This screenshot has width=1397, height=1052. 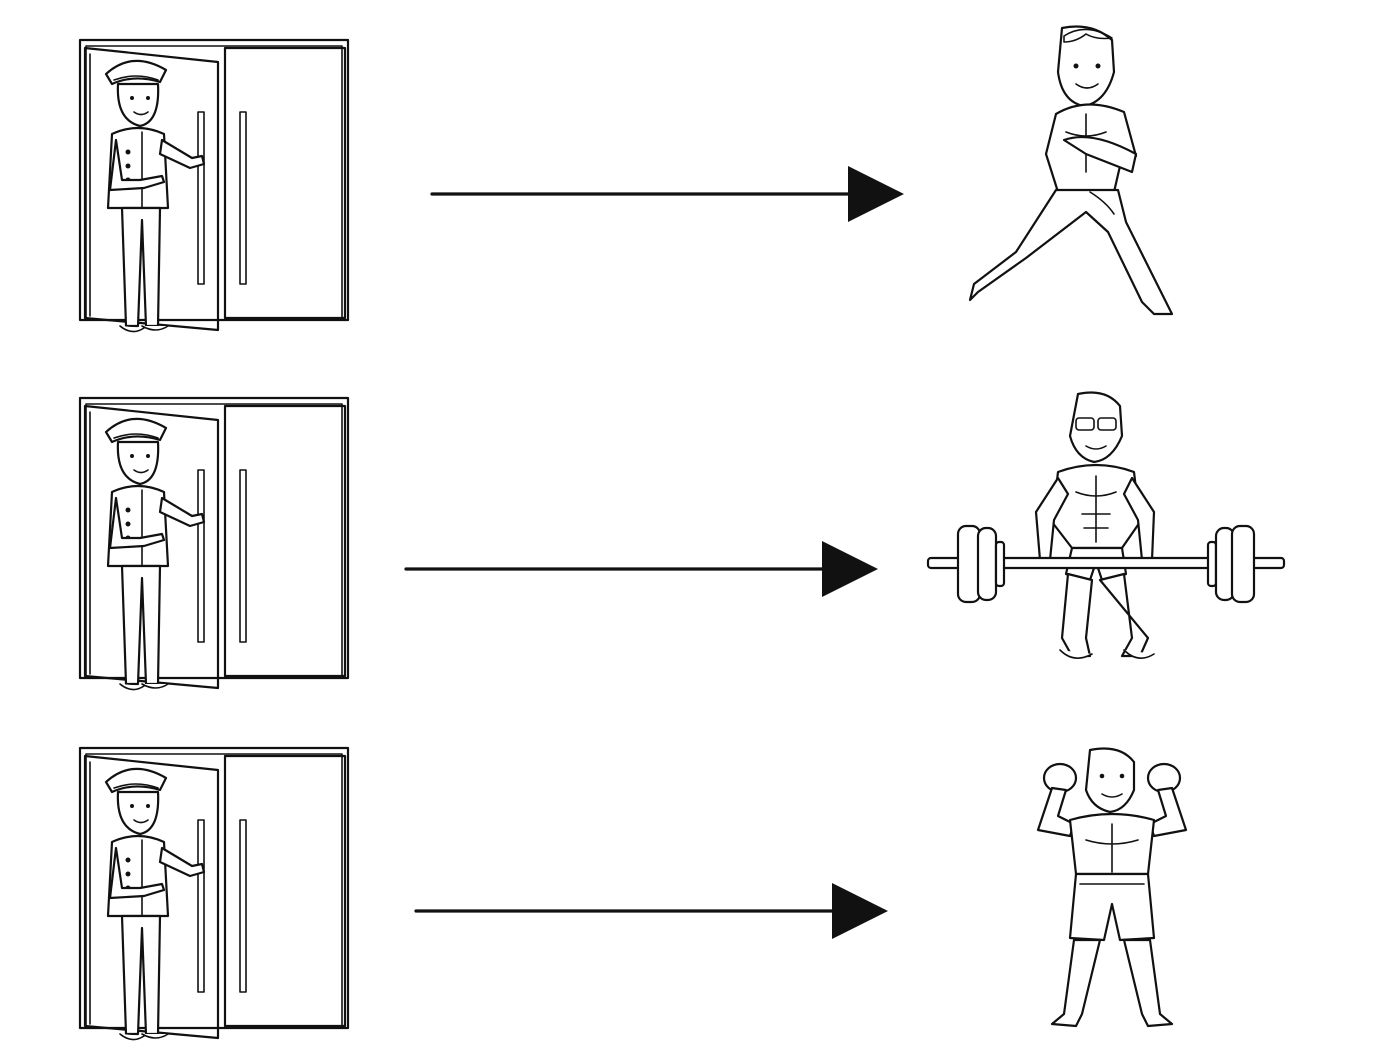 I want to click on boxer-icon, so click(x=1112, y=887).